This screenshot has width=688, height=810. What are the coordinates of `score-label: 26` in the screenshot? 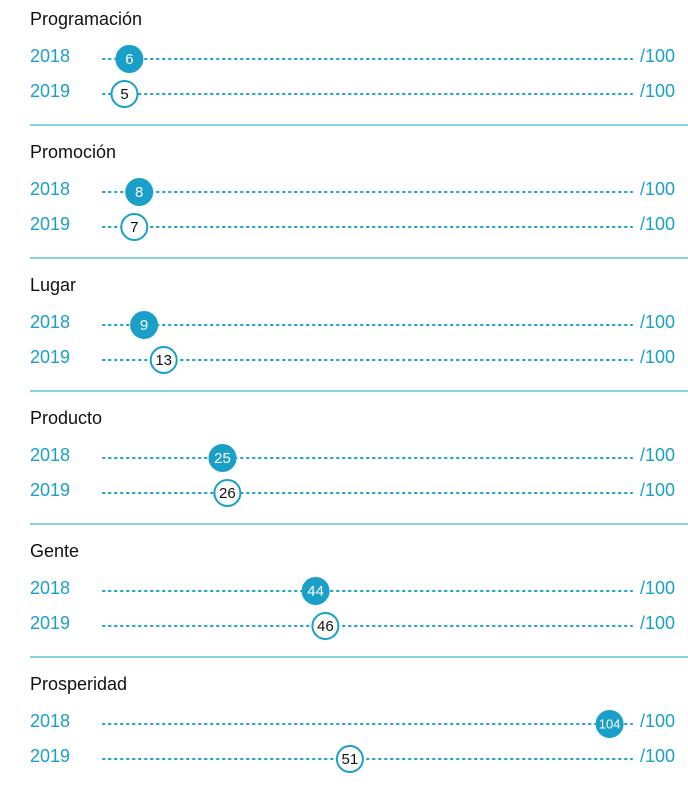 It's located at (227, 493).